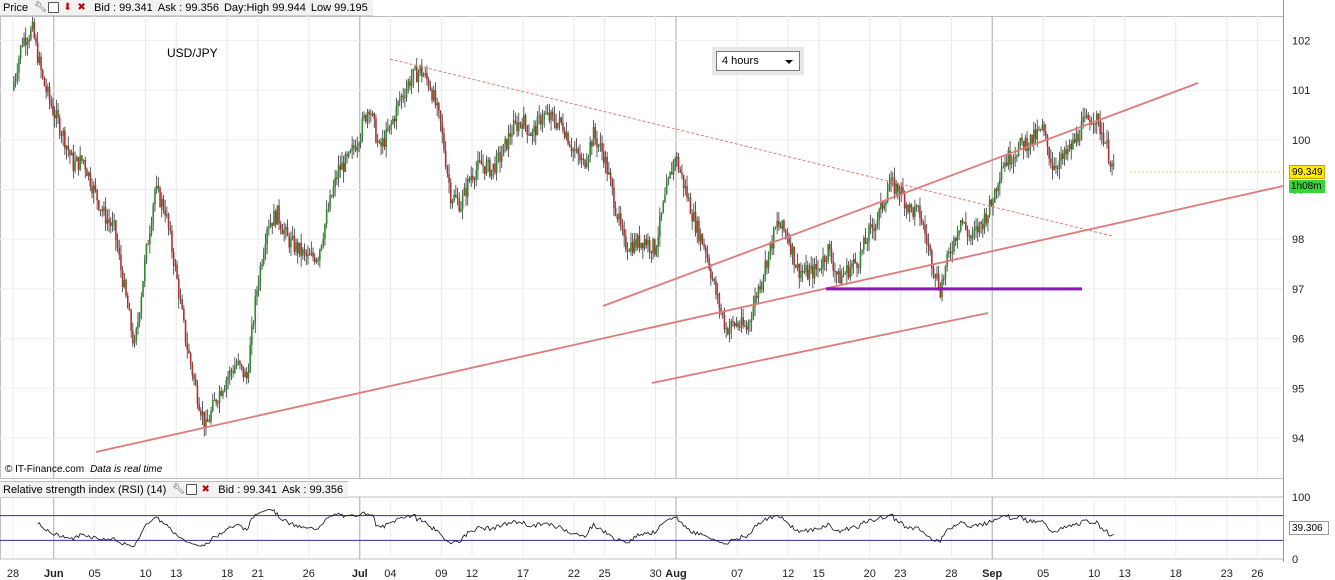  I want to click on trendline-august-low, so click(820, 348).